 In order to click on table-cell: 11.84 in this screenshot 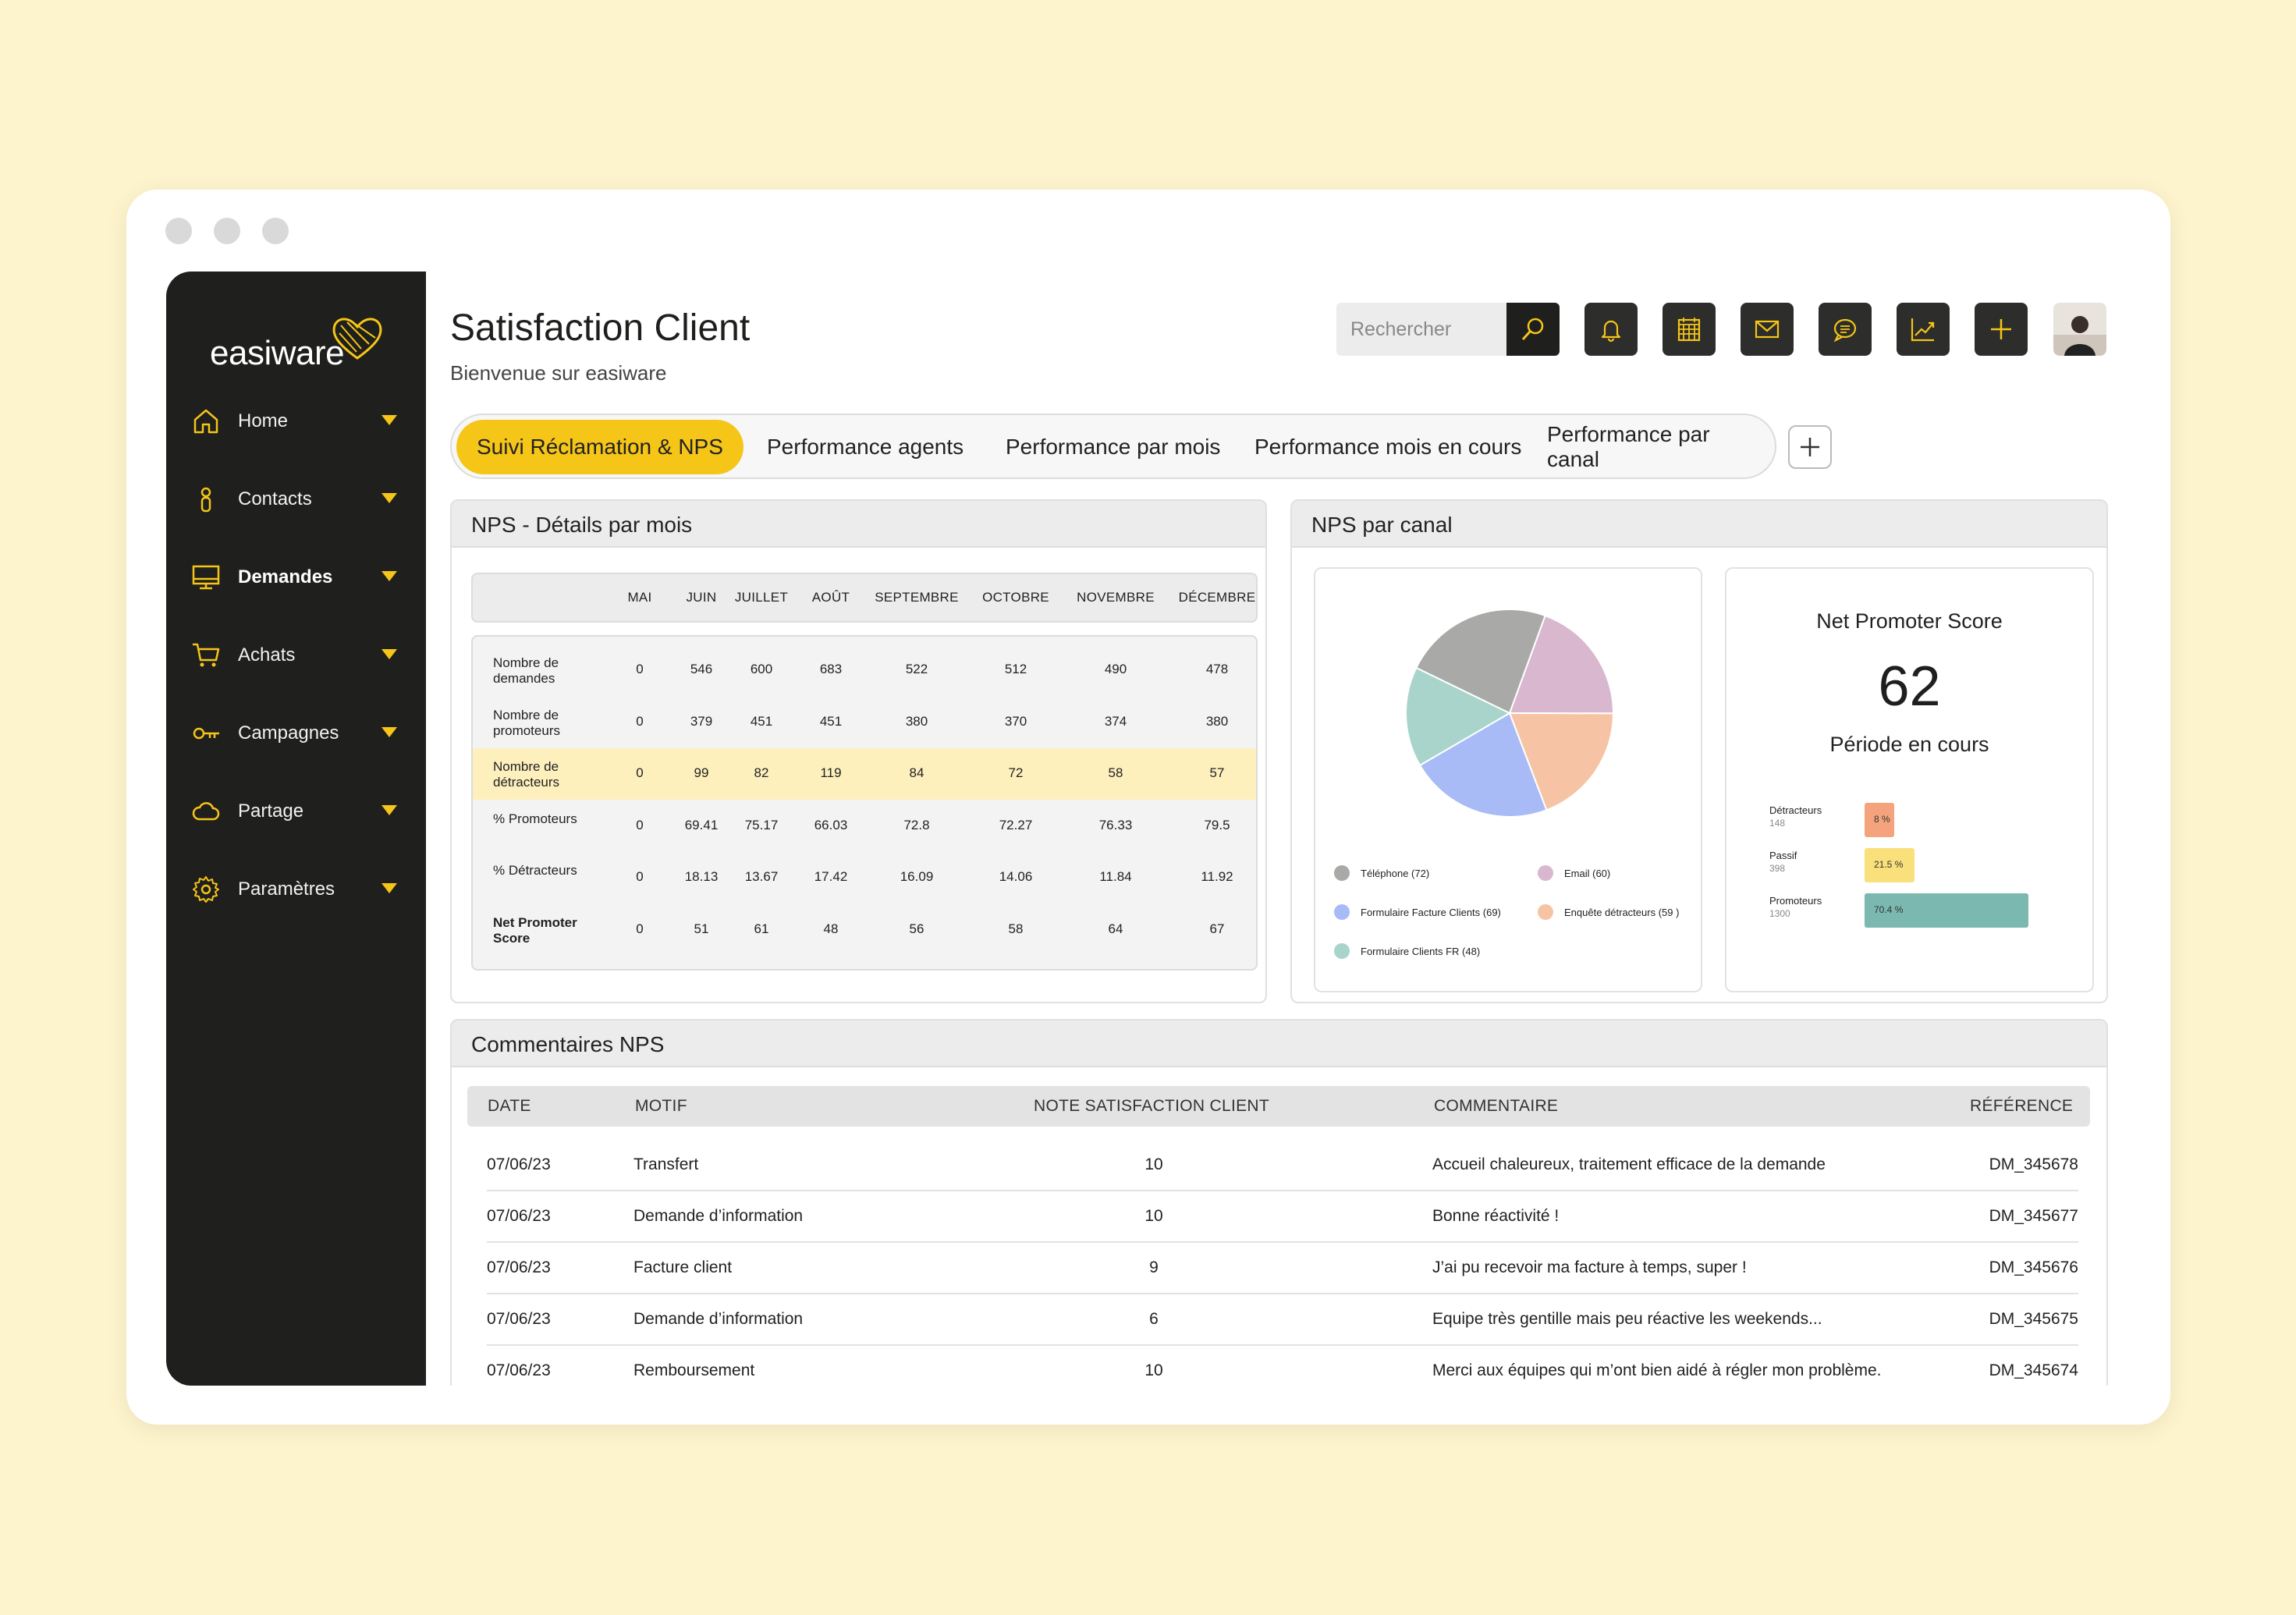, I will do `click(1116, 876)`.